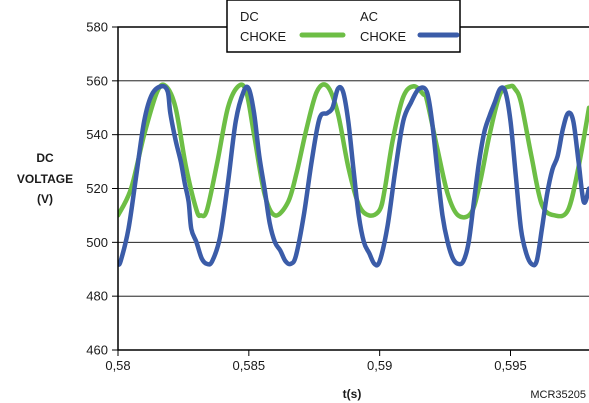  What do you see at coordinates (97, 350) in the screenshot?
I see `y-tick-label-0: 460` at bounding box center [97, 350].